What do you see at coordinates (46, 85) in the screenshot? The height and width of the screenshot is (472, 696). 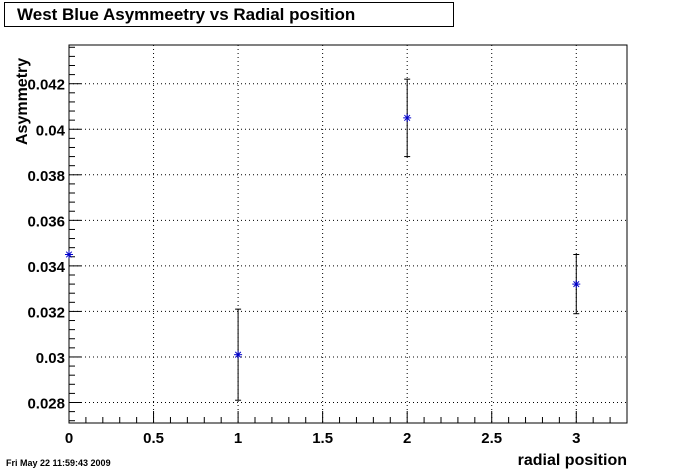 I see `y-tick-label: 0.042` at bounding box center [46, 85].